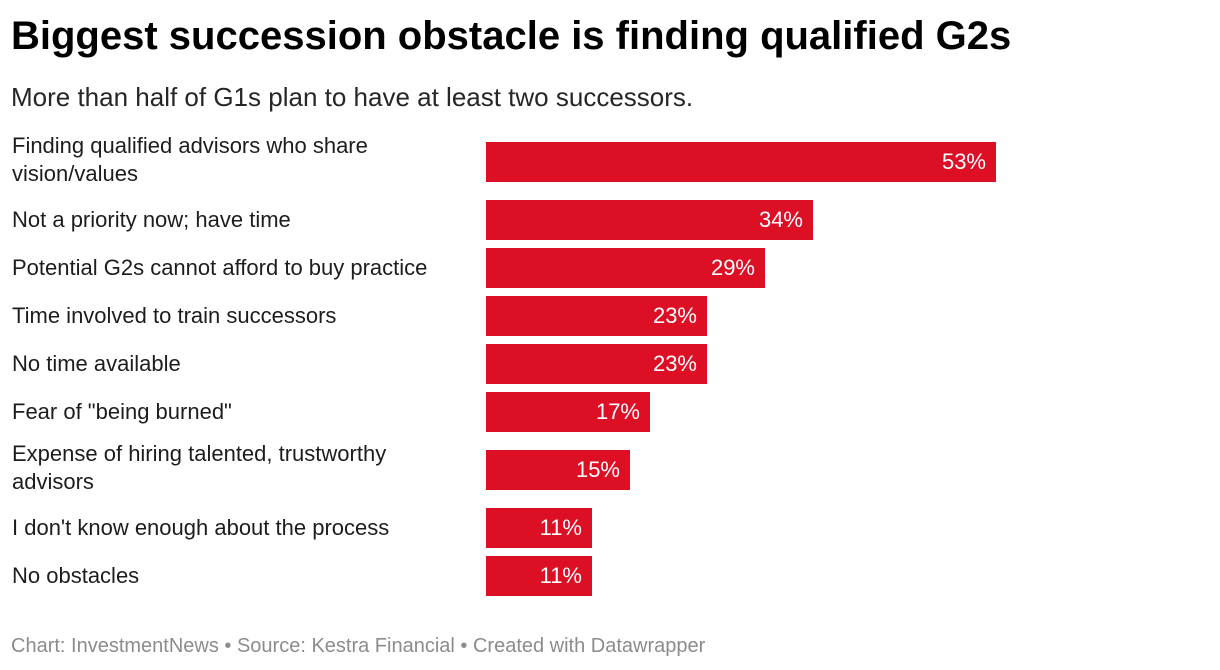 This screenshot has height=670, width=1220. I want to click on value-label: 17%, so click(617, 411).